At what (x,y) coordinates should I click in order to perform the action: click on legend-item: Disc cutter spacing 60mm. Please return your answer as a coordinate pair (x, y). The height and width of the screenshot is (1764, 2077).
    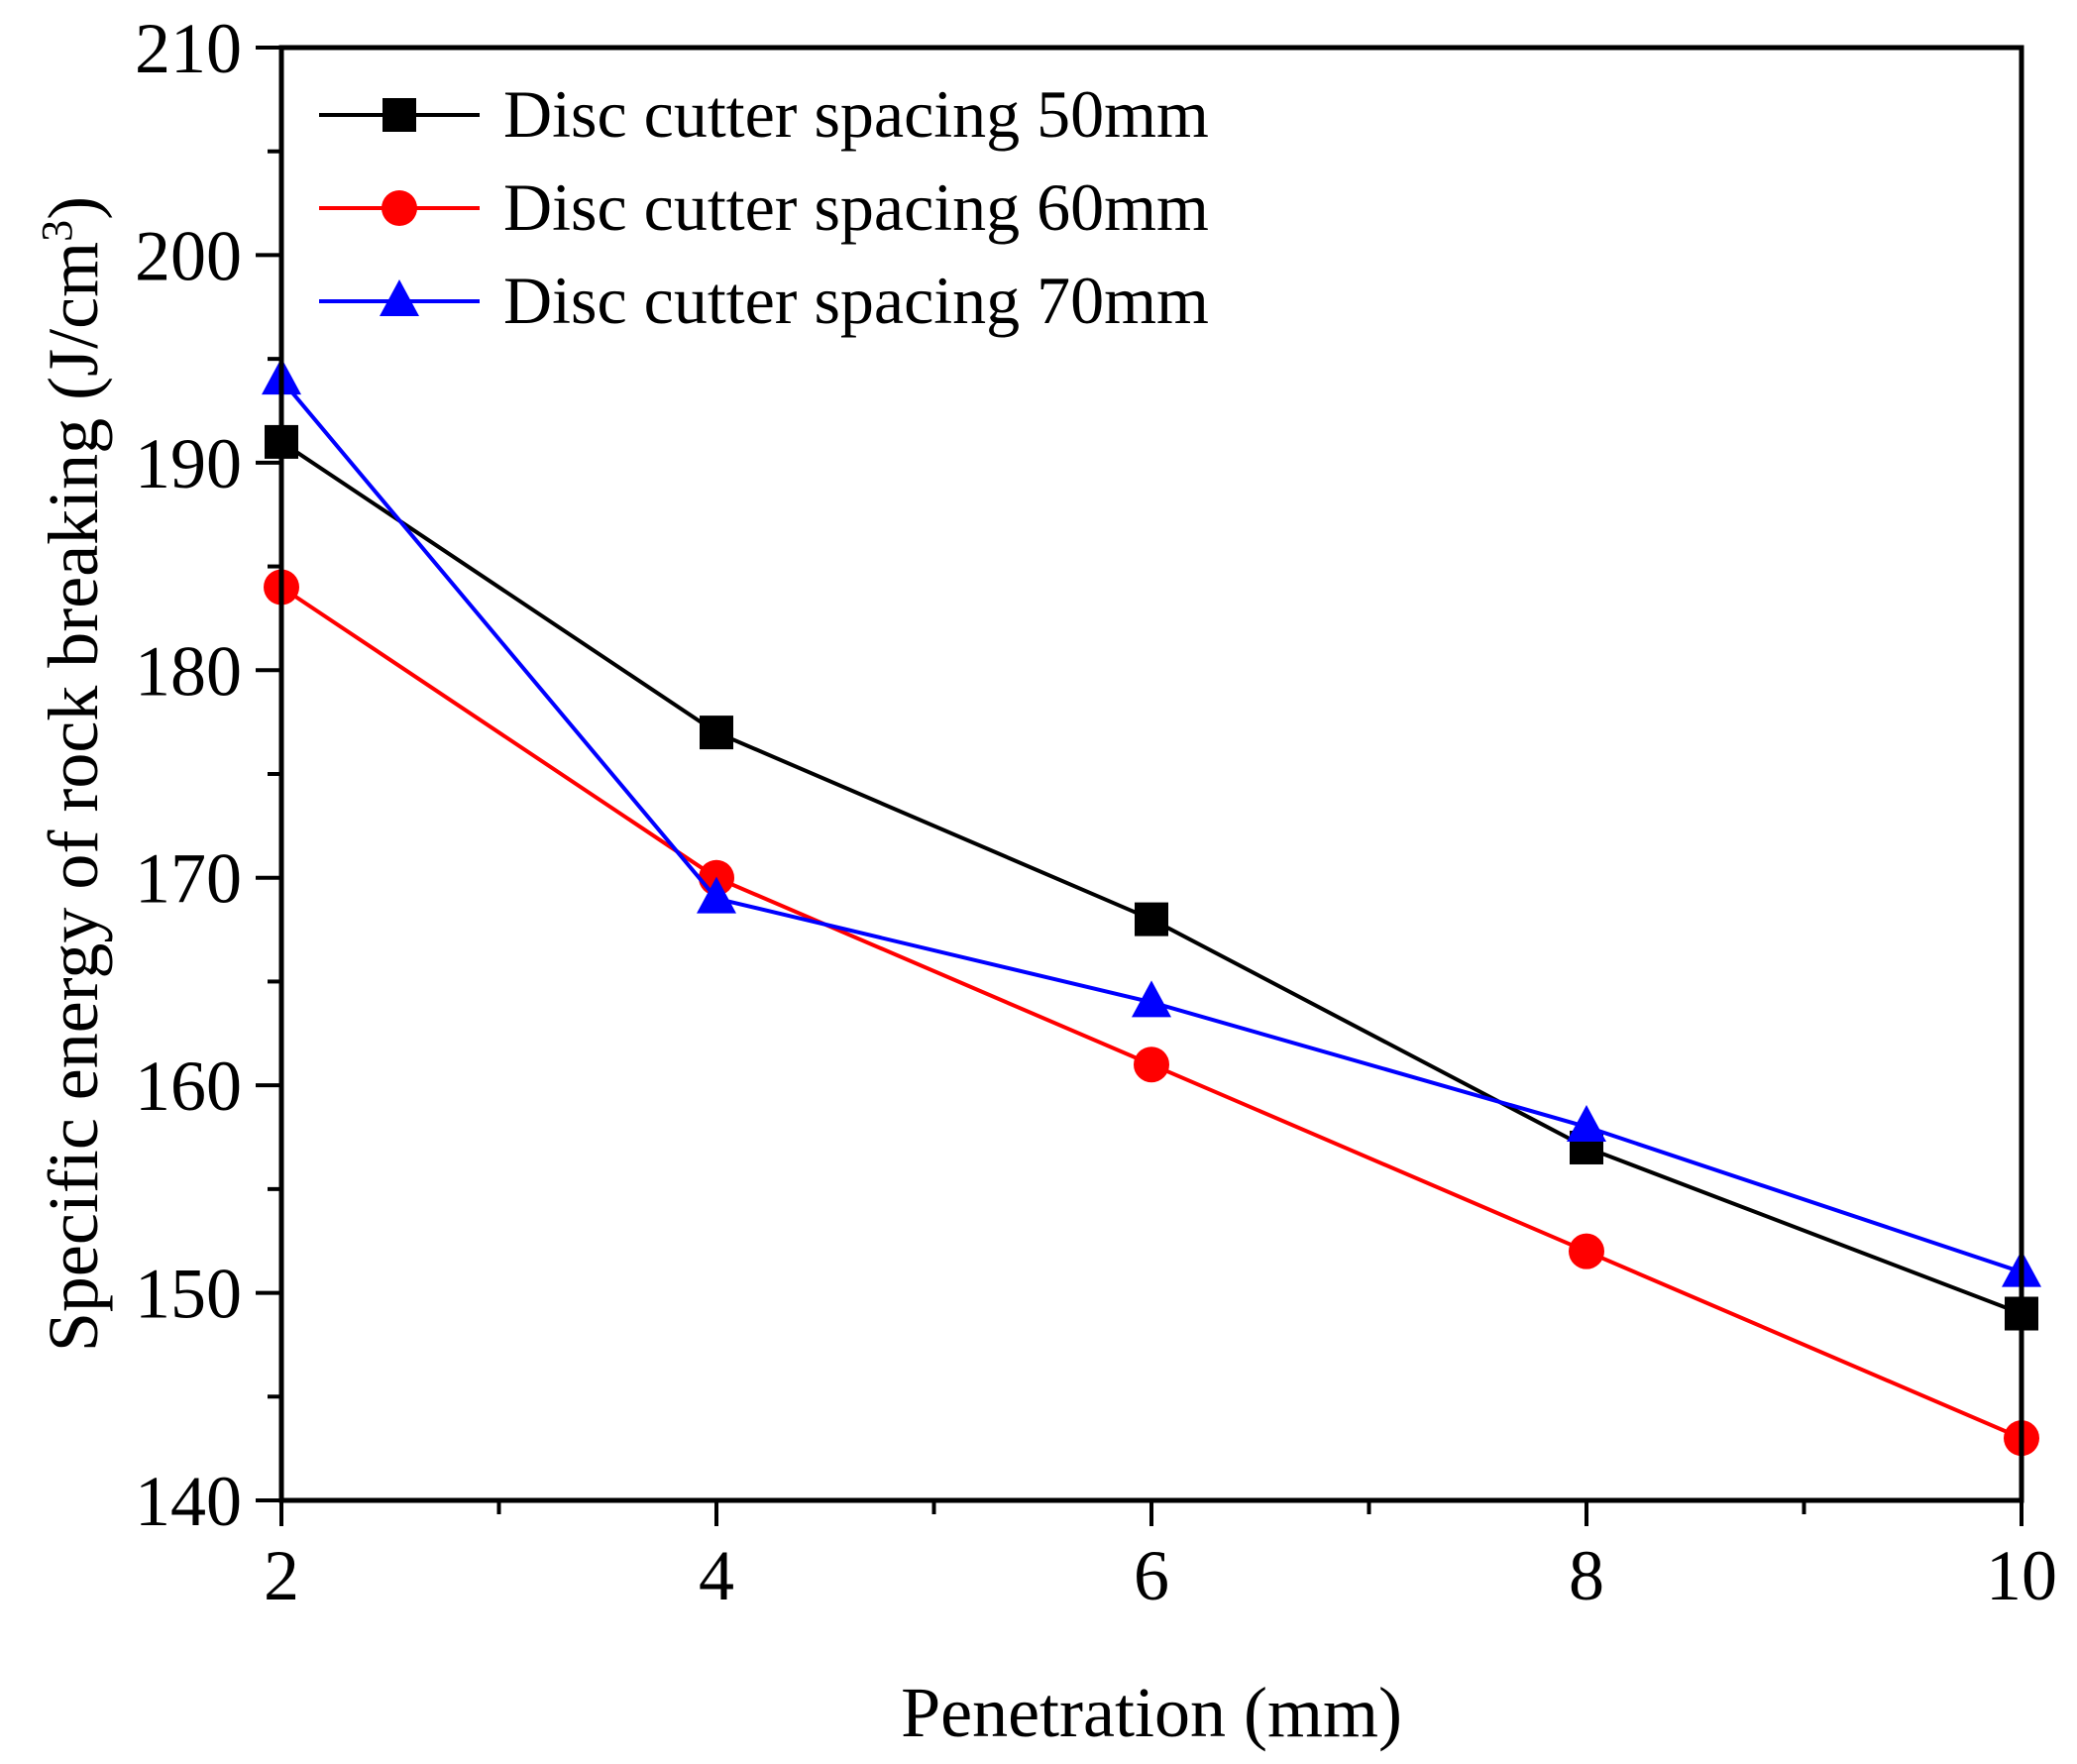
    Looking at the image, I should click on (764, 207).